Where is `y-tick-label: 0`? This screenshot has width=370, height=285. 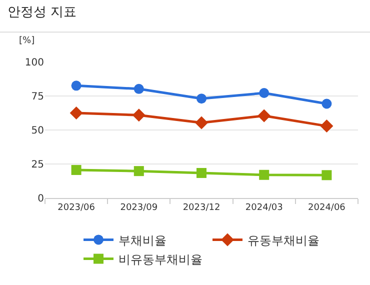
y-tick-label: 0 is located at coordinates (41, 199).